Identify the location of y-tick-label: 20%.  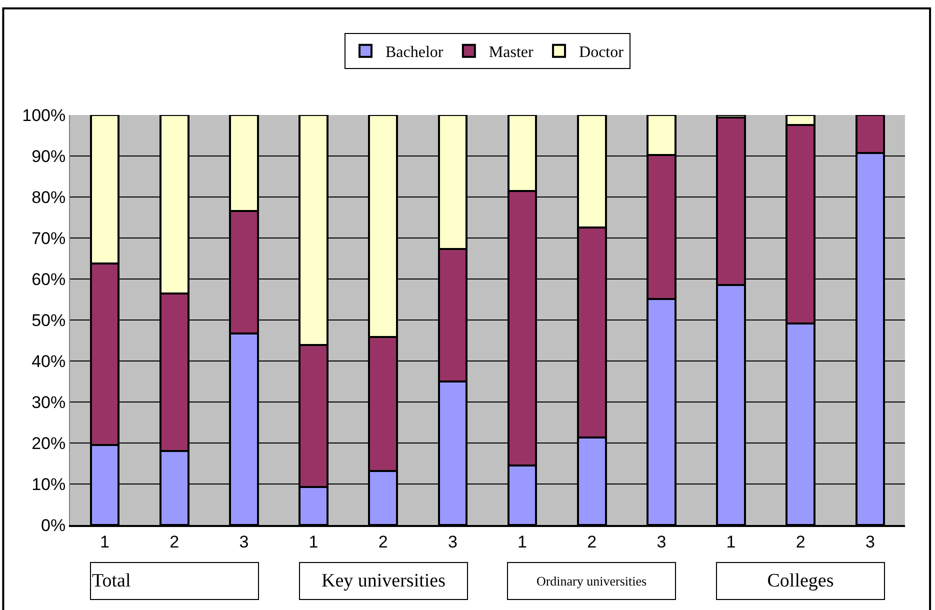
(49, 443).